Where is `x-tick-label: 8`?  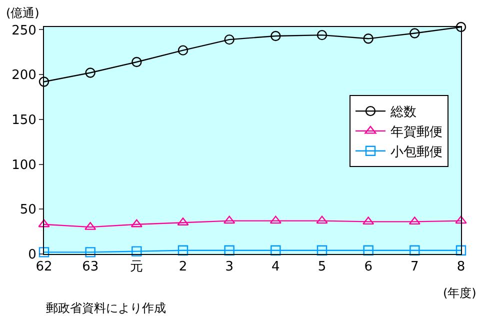
x-tick-label: 8 is located at coordinates (461, 267).